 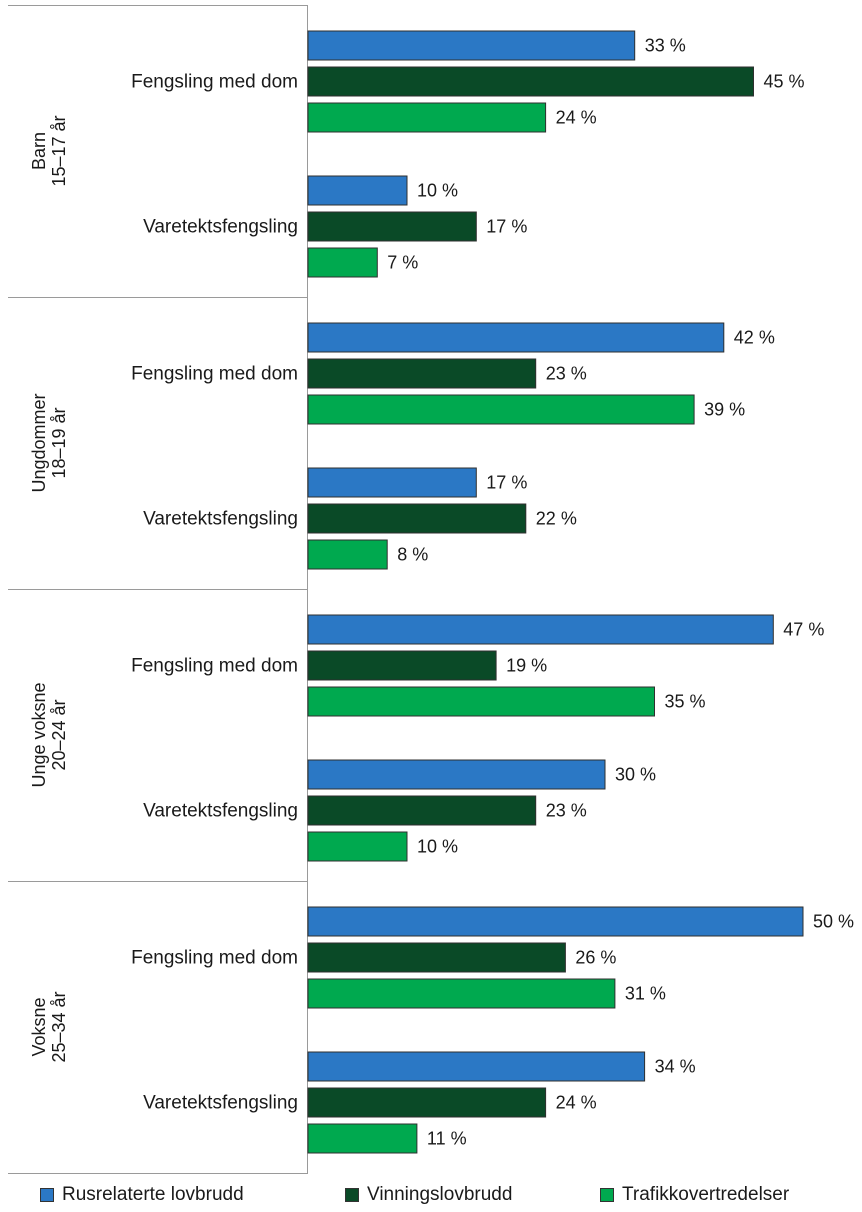 I want to click on data-label: 31 %, so click(x=645, y=994).